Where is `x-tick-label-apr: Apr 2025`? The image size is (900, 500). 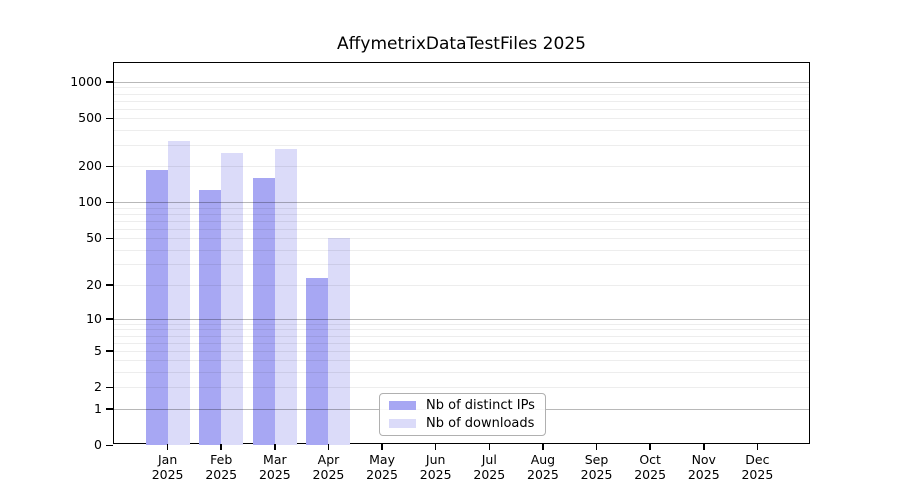
x-tick-label-apr: Apr 2025 is located at coordinates (328, 467).